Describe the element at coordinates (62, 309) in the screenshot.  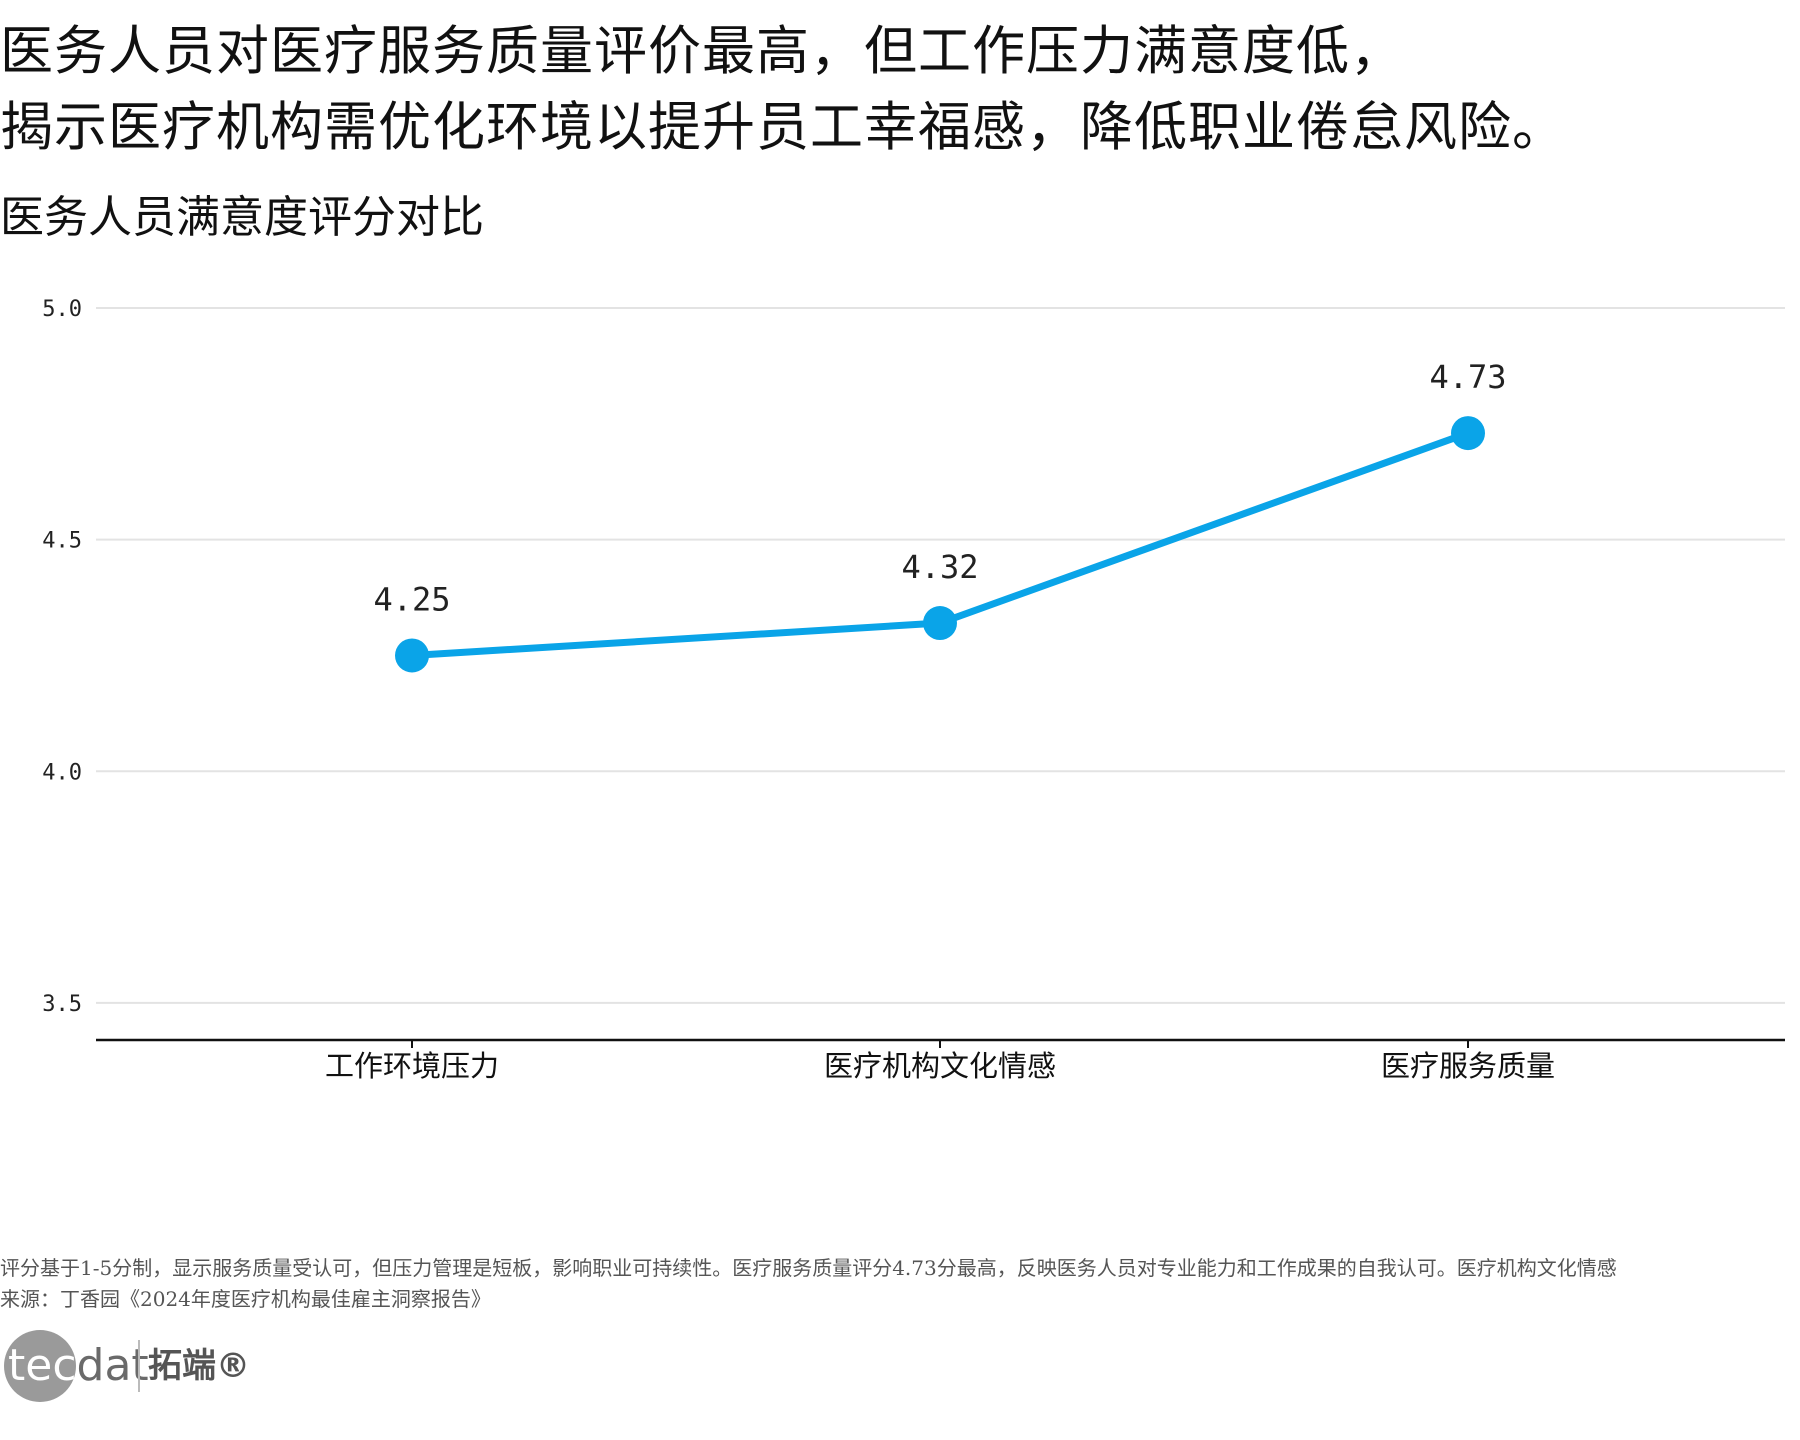
I see `y-tick-label: 5.0` at that location.